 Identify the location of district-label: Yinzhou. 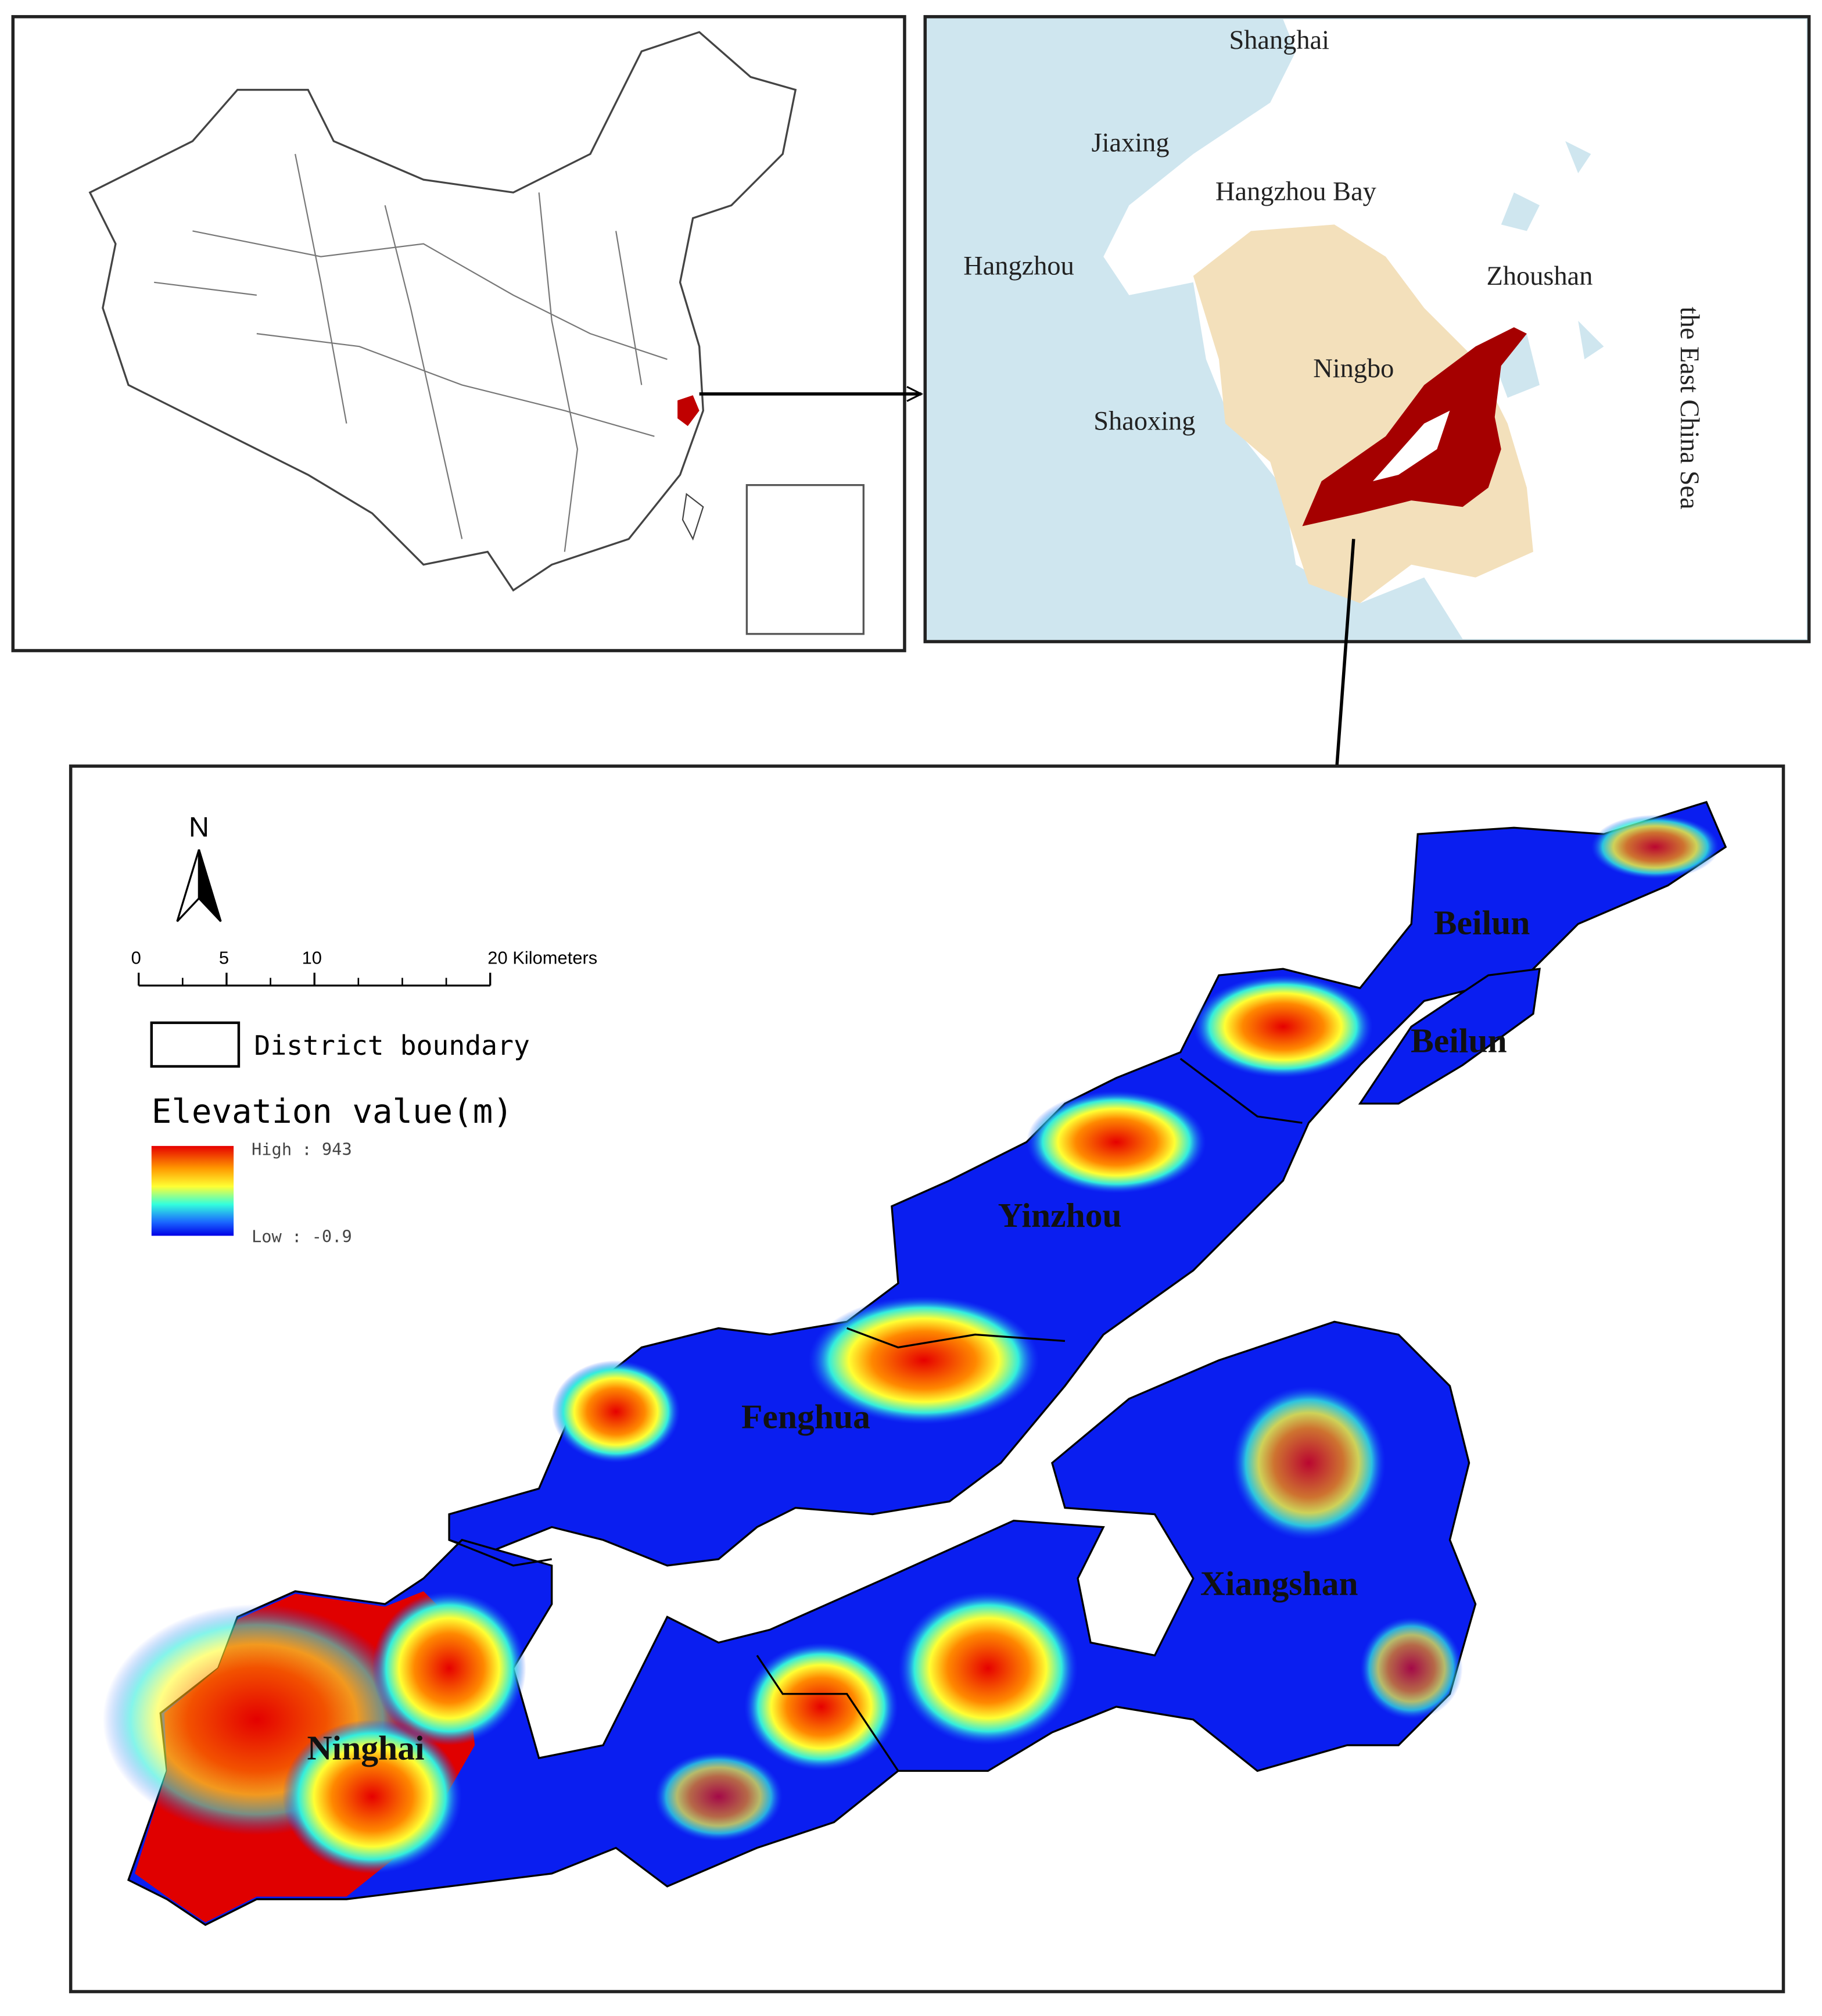
(1060, 1215).